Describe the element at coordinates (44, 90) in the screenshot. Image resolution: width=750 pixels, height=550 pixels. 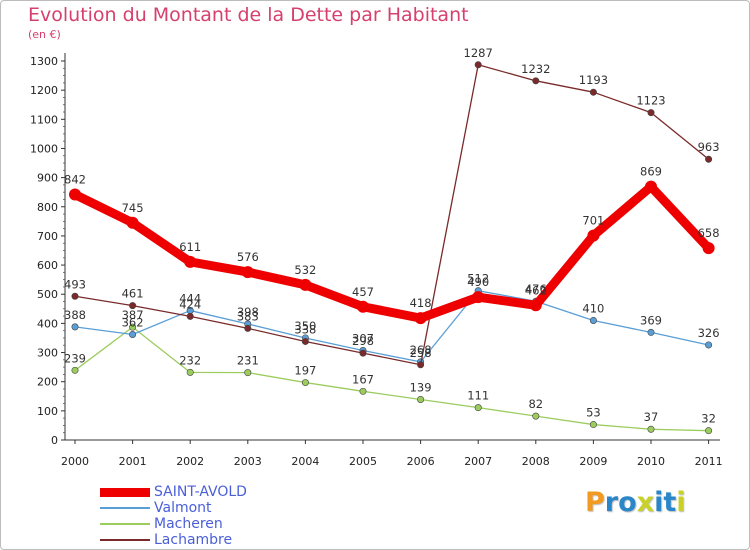
I see `y-tick-label: 1200` at that location.